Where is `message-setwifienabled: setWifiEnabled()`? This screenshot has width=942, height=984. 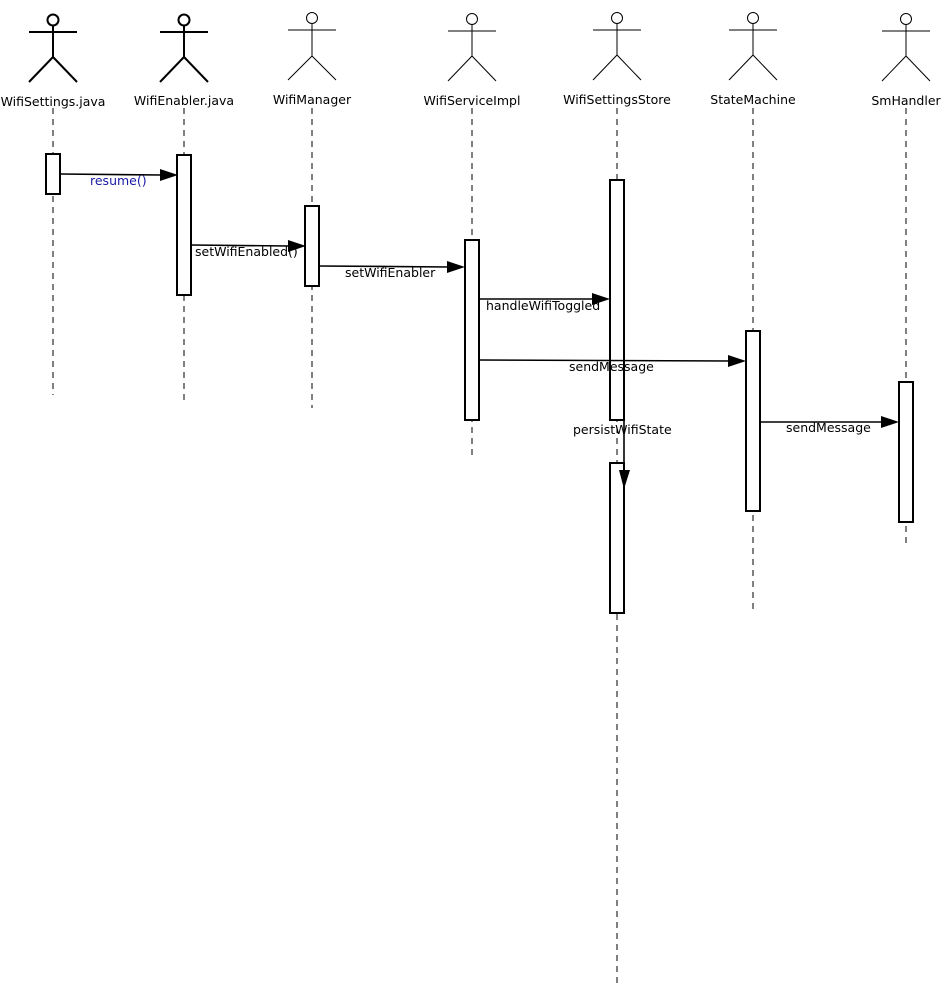 message-setwifienabled: setWifiEnabled() is located at coordinates (248, 249).